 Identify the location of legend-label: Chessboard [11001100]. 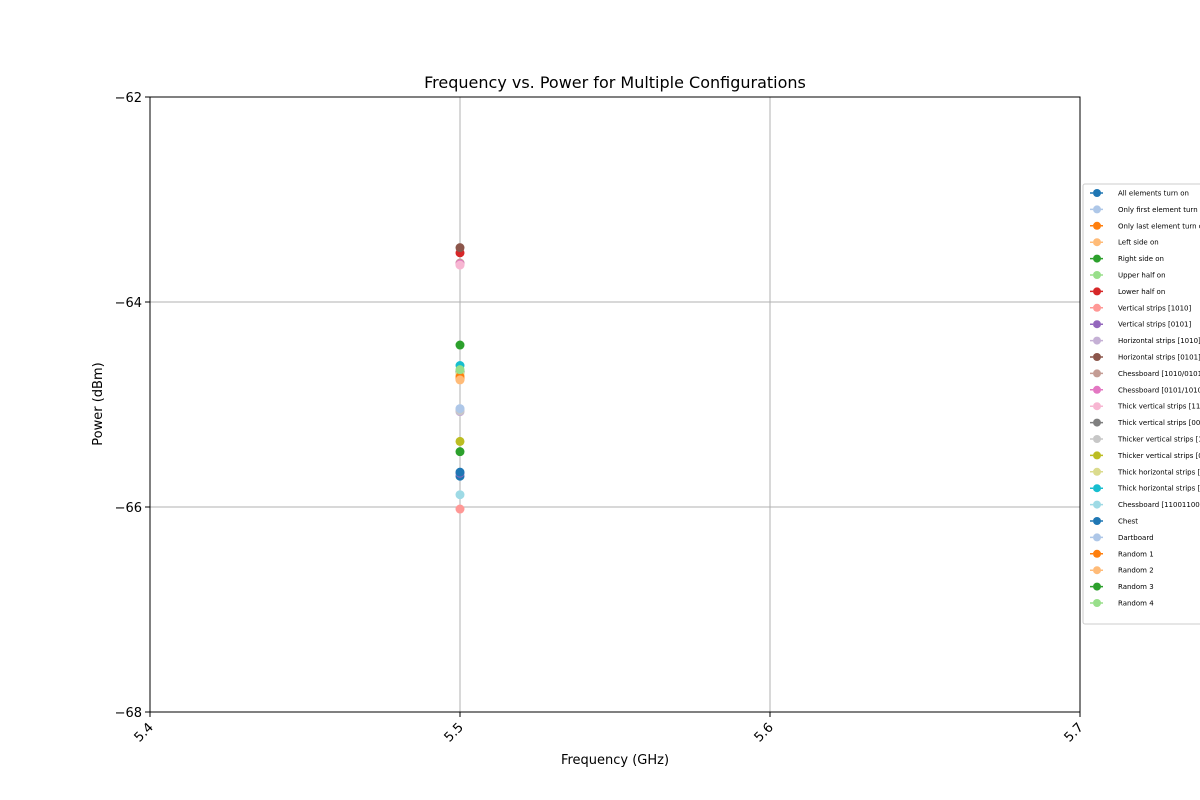
(1159, 505).